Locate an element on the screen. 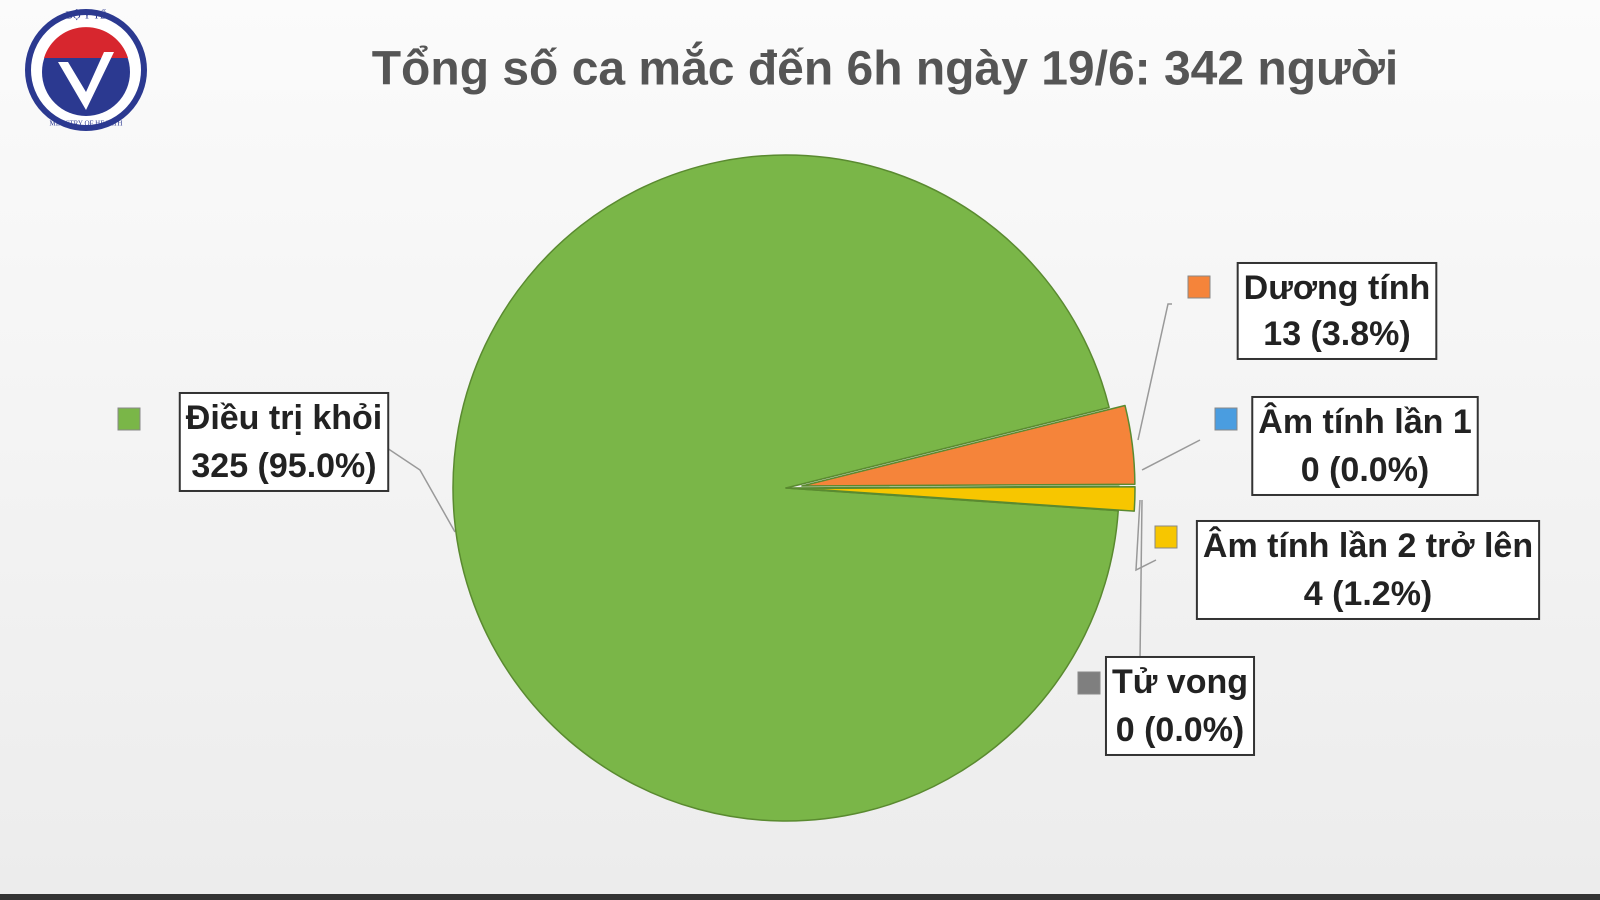 The width and height of the screenshot is (1600, 900). logo: BỘ Y TẾ MINISTRY OF HEALTH is located at coordinates (86, 70).